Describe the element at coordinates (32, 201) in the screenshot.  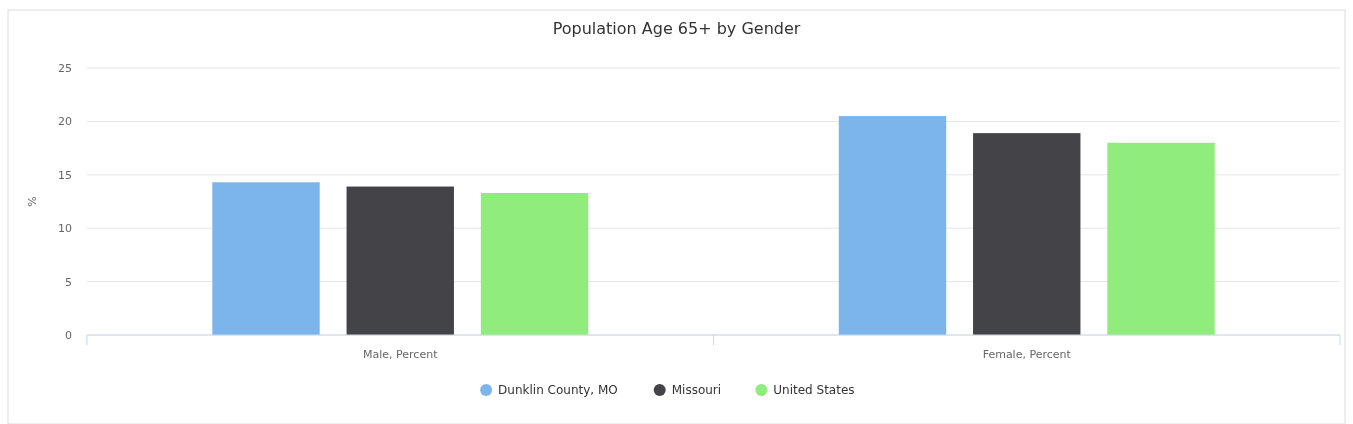
I see `y-axis-title: %` at that location.